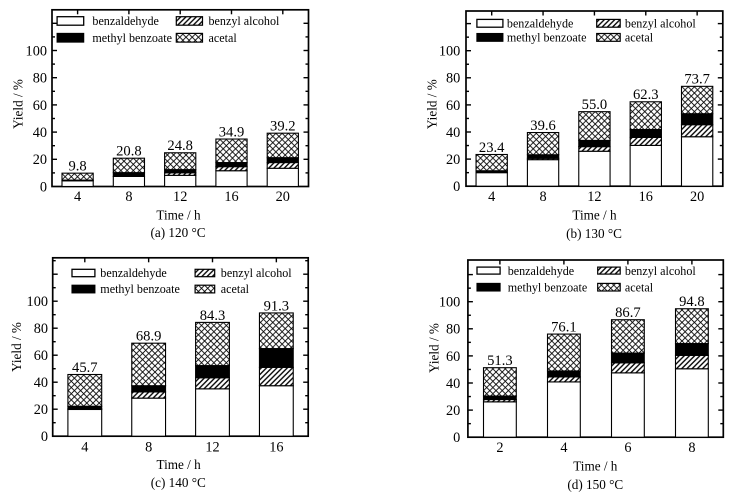 The image size is (735, 493). I want to click on svg-text: 91.3, so click(277, 306).